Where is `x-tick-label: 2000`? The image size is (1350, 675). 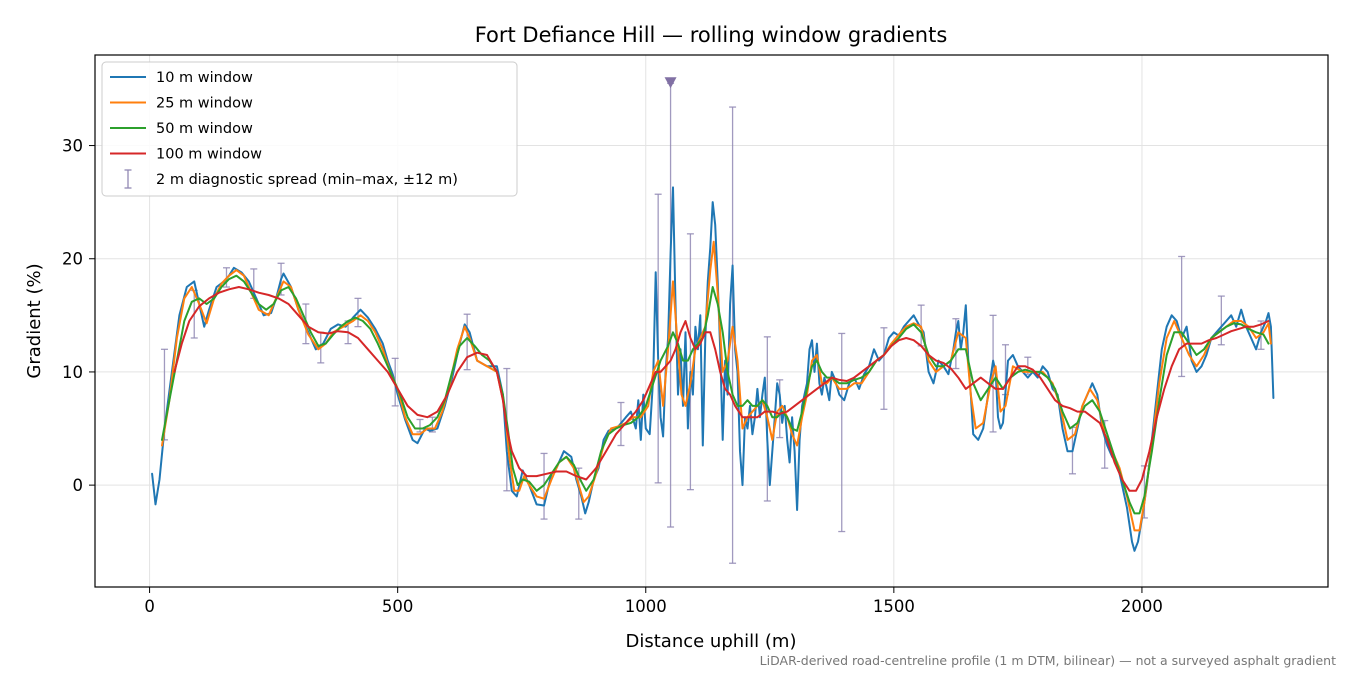
x-tick-label: 2000 is located at coordinates (1142, 606).